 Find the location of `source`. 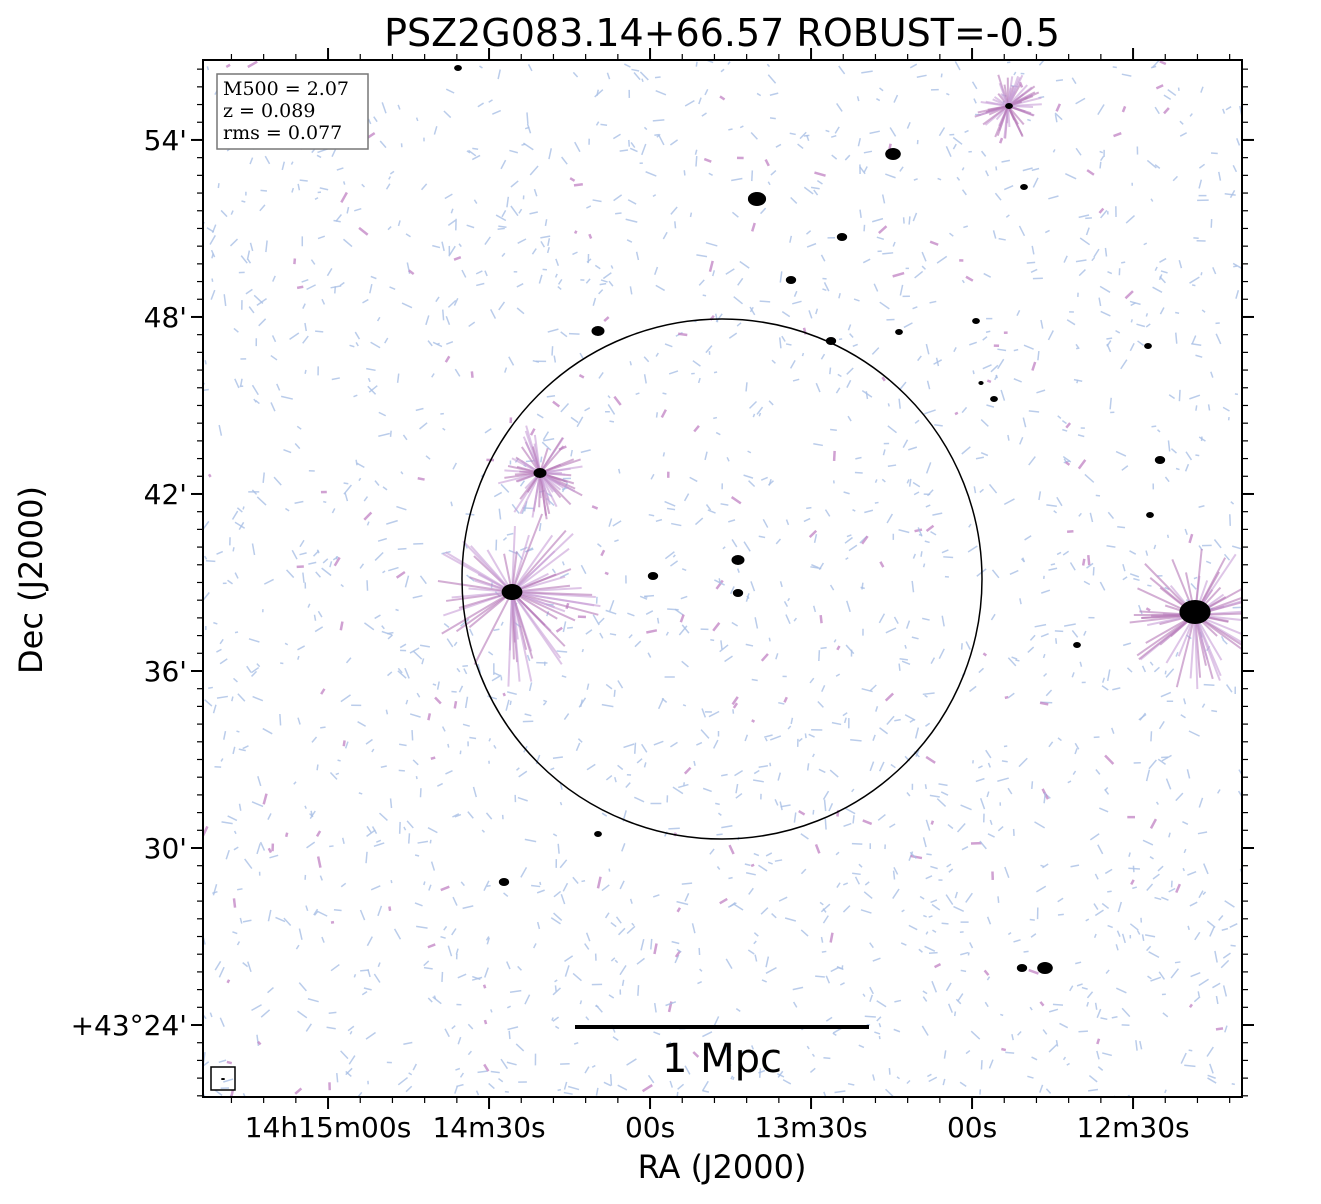

source is located at coordinates (980, 383).